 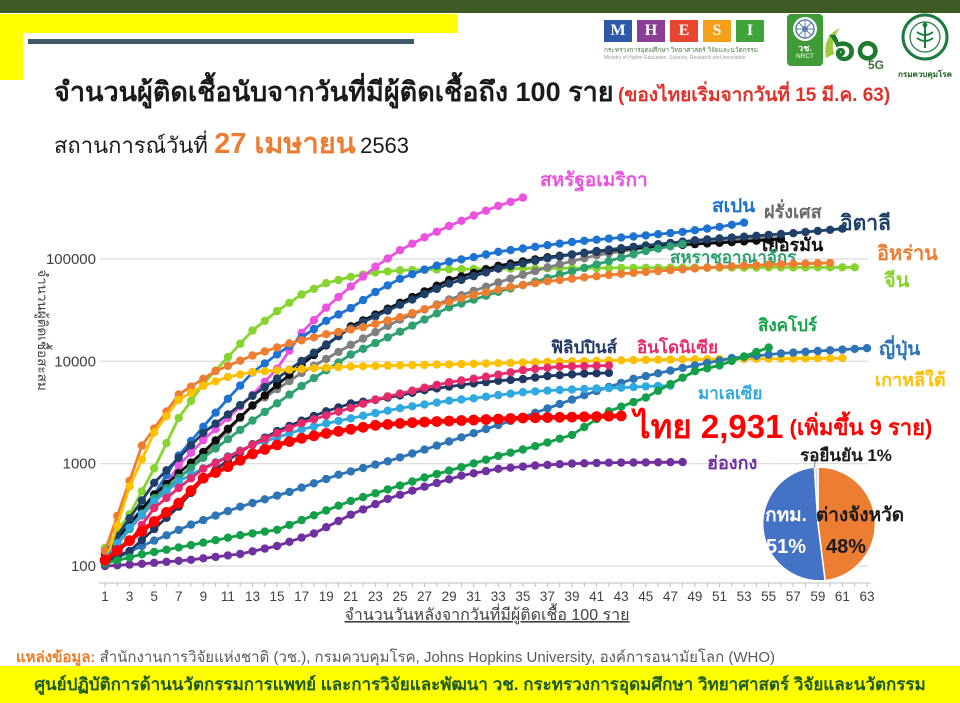 I want to click on subtitle-year: 2563, so click(x=385, y=145).